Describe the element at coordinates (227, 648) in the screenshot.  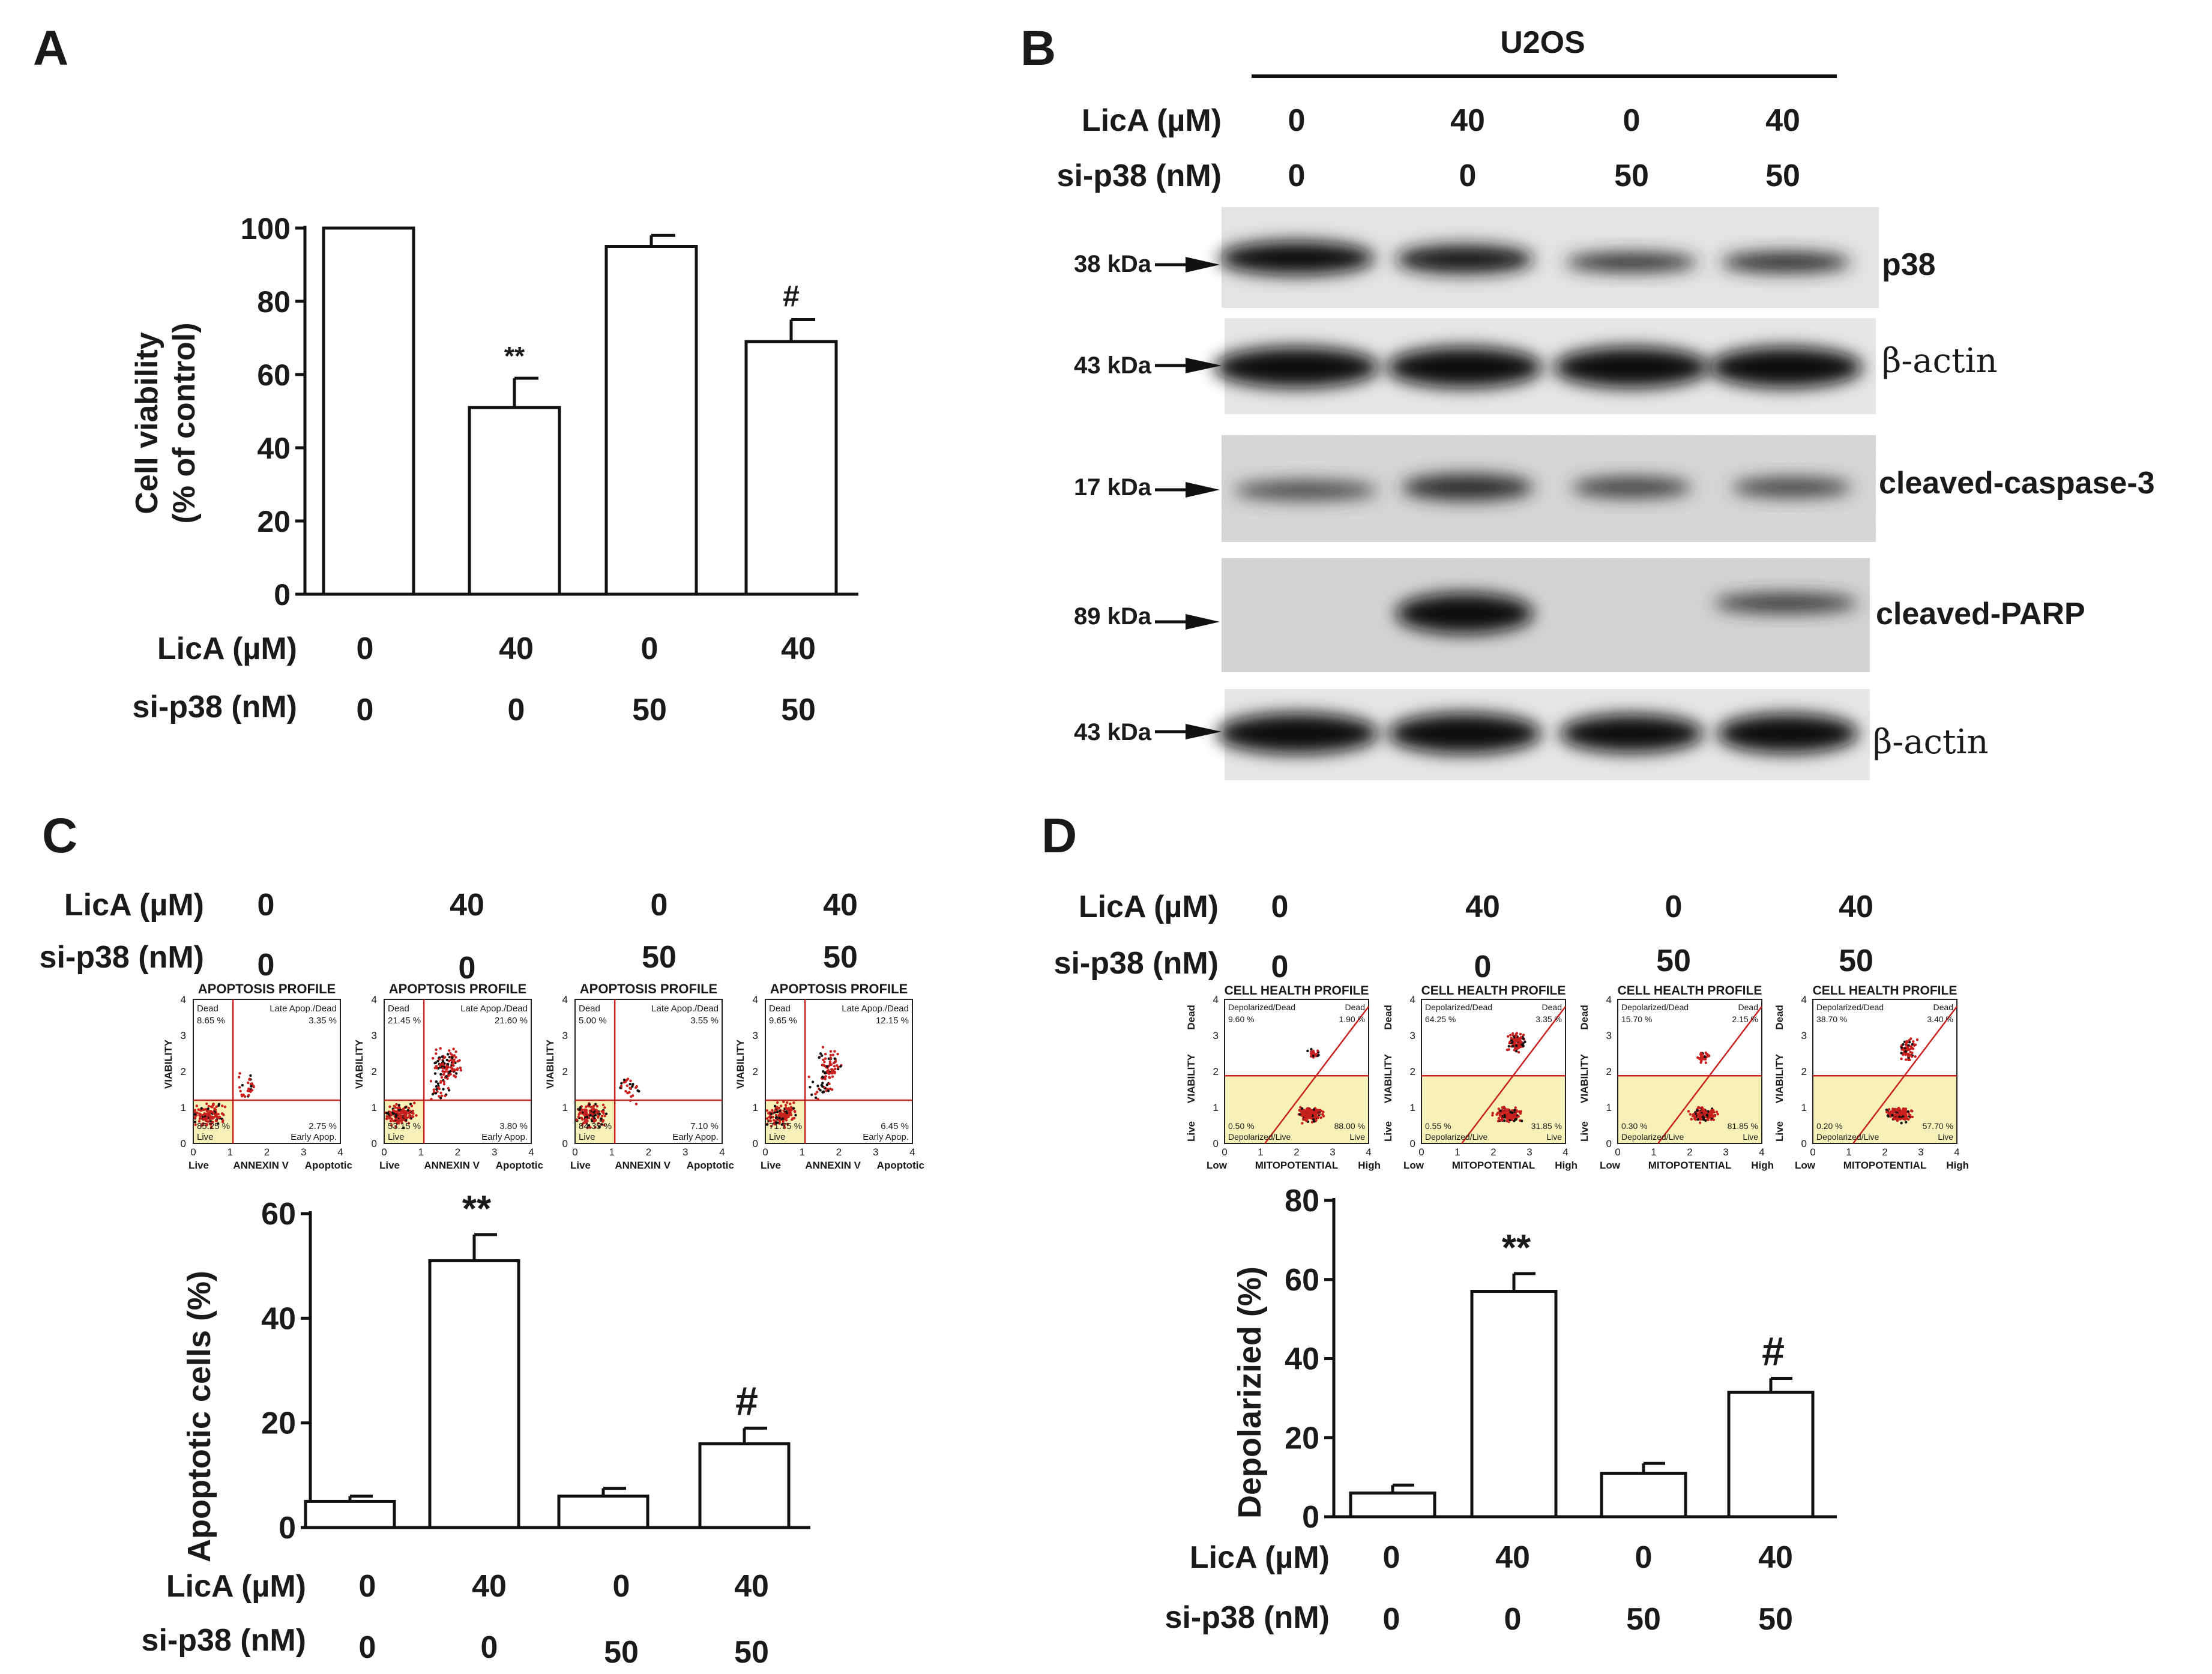
I see `panel-a-lica-label: LicA (µM)` at that location.